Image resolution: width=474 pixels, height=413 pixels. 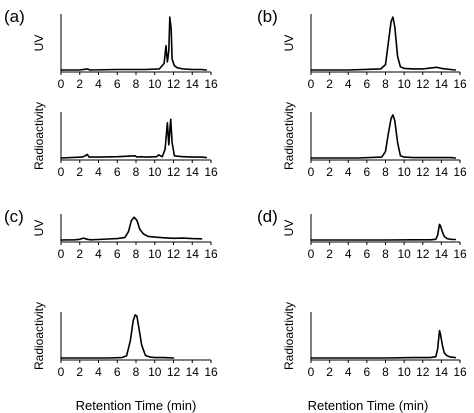 What do you see at coordinates (136, 405) in the screenshot?
I see `x-axis-label-left: Retention Time (min)` at bounding box center [136, 405].